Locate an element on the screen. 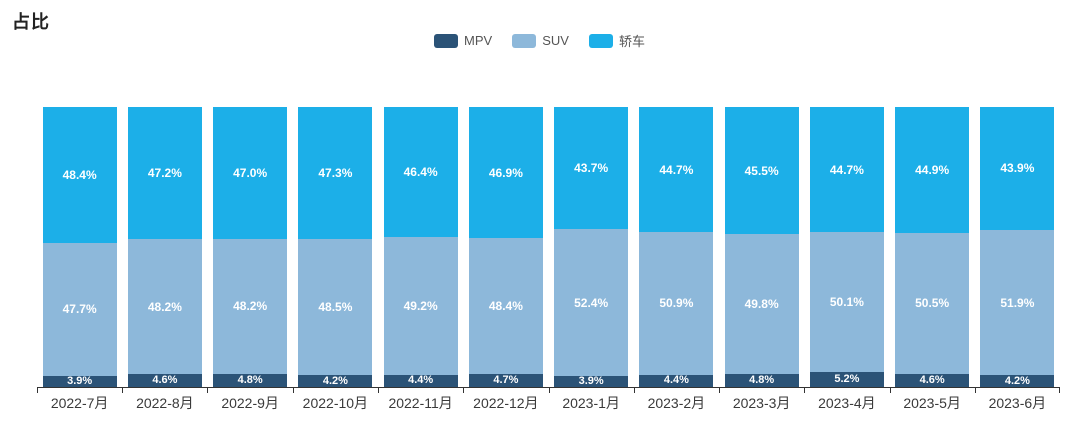 Image resolution: width=1079 pixels, height=428 pixels. segment-value-label: 47.0% is located at coordinates (250, 172).